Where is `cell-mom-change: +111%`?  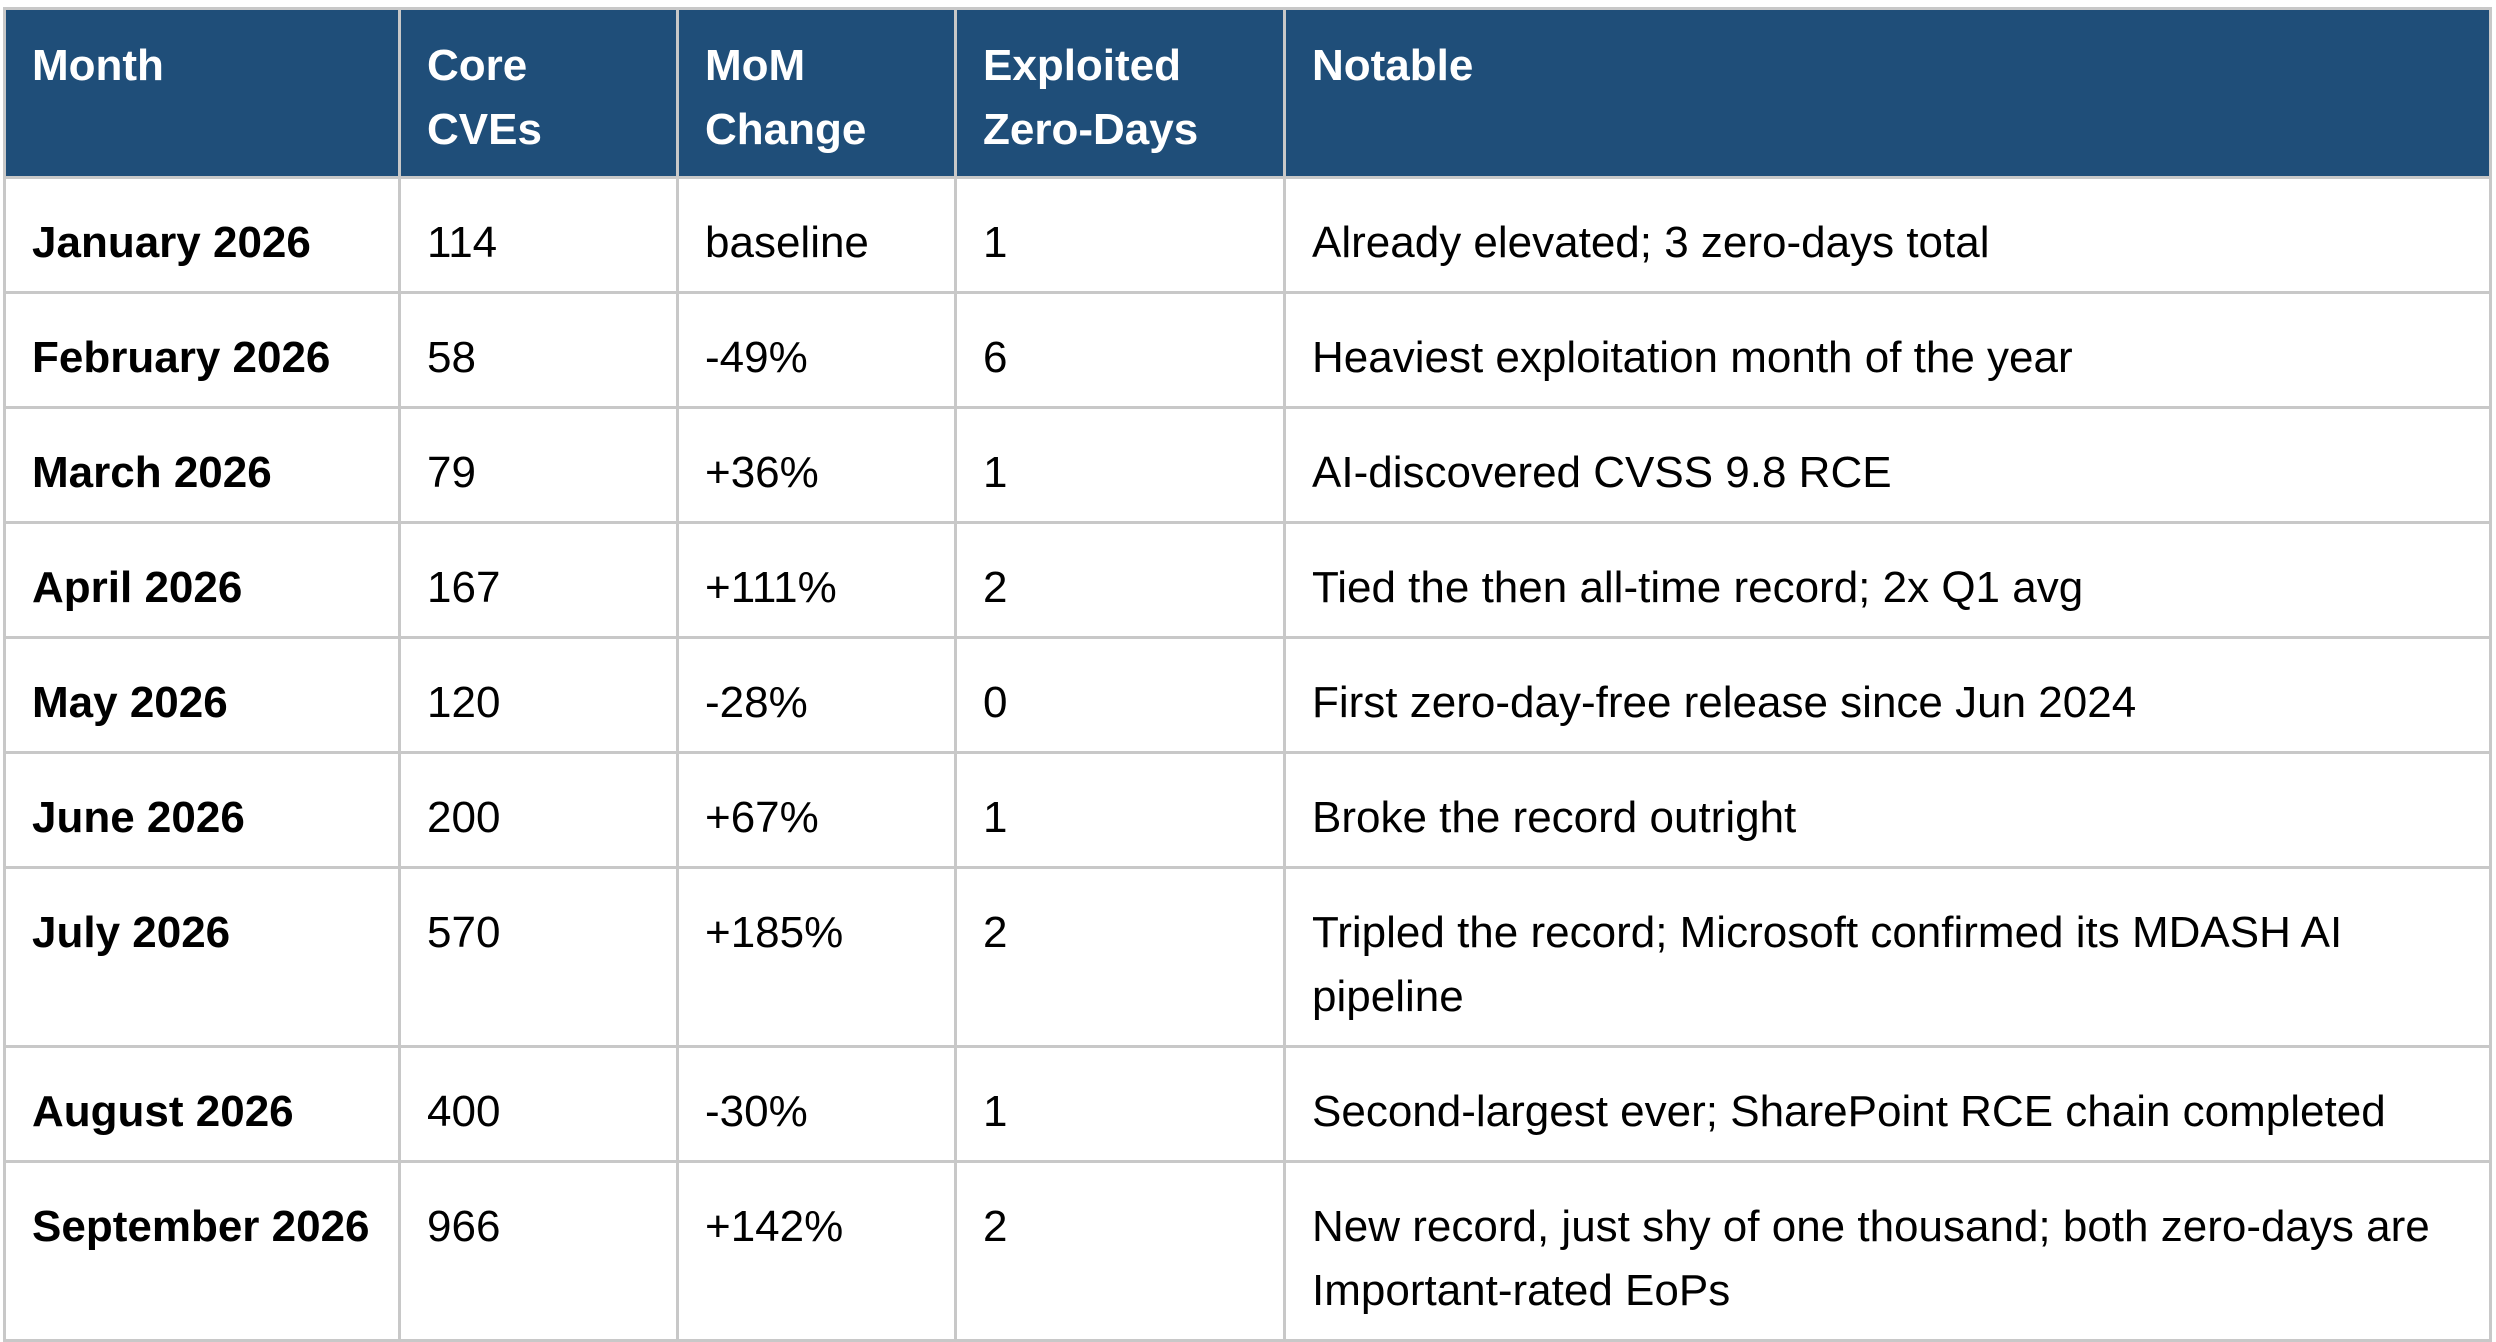
cell-mom-change: +111% is located at coordinates (816, 580).